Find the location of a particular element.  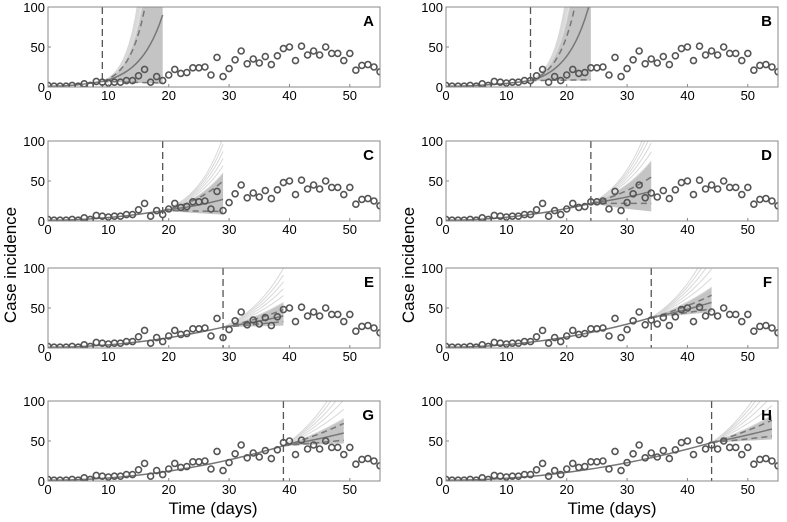

forecast-lower-dashed-line is located at coordinates (313, 443).